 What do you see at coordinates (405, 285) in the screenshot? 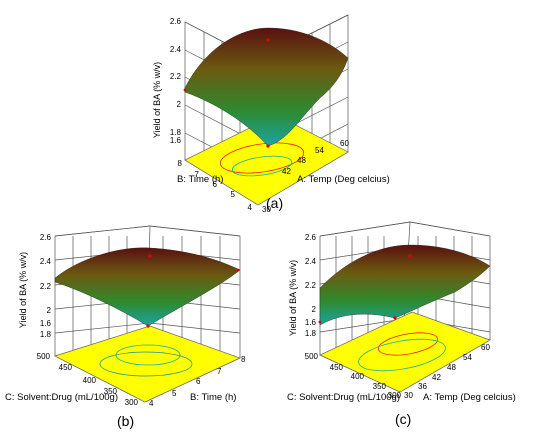
I see `panel-c-surface` at bounding box center [405, 285].